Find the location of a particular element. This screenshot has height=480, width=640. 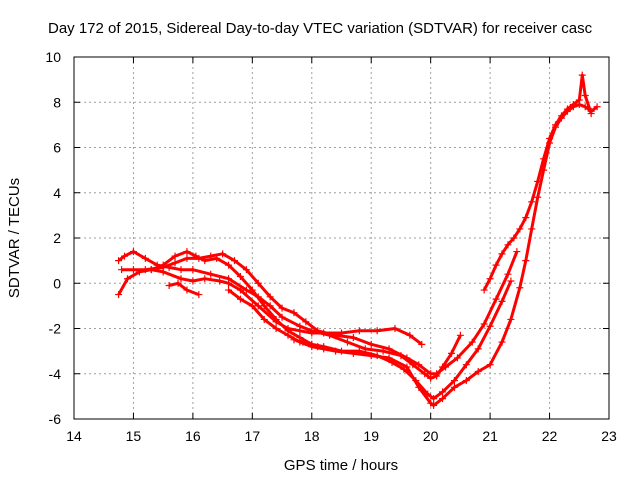

y-tick-label: 10 is located at coordinates (53, 57).